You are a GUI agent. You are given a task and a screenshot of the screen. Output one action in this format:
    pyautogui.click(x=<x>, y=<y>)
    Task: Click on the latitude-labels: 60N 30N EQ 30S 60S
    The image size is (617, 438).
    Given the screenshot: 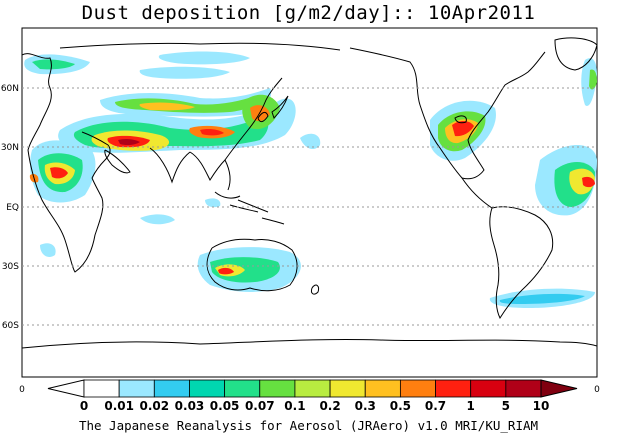 What is the action you would take?
    pyautogui.click(x=10, y=207)
    